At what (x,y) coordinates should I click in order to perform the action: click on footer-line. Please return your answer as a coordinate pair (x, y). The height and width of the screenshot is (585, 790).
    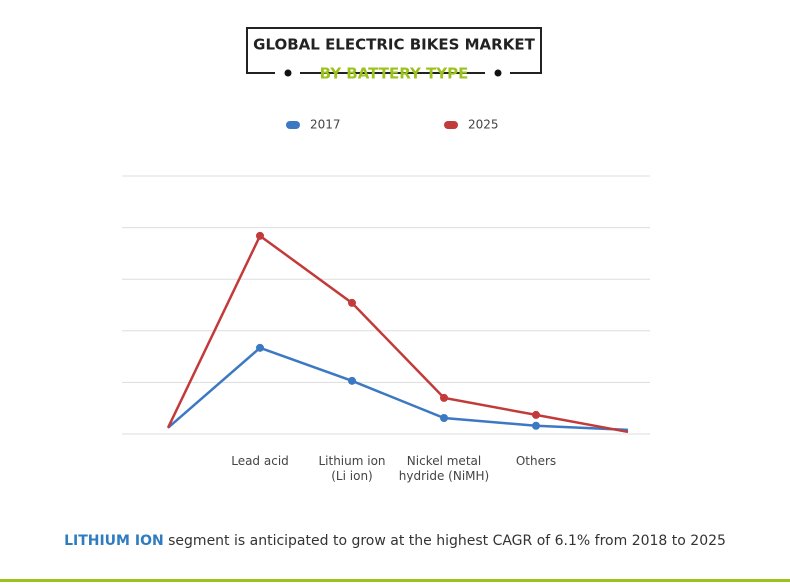
    Looking at the image, I should click on (395, 580).